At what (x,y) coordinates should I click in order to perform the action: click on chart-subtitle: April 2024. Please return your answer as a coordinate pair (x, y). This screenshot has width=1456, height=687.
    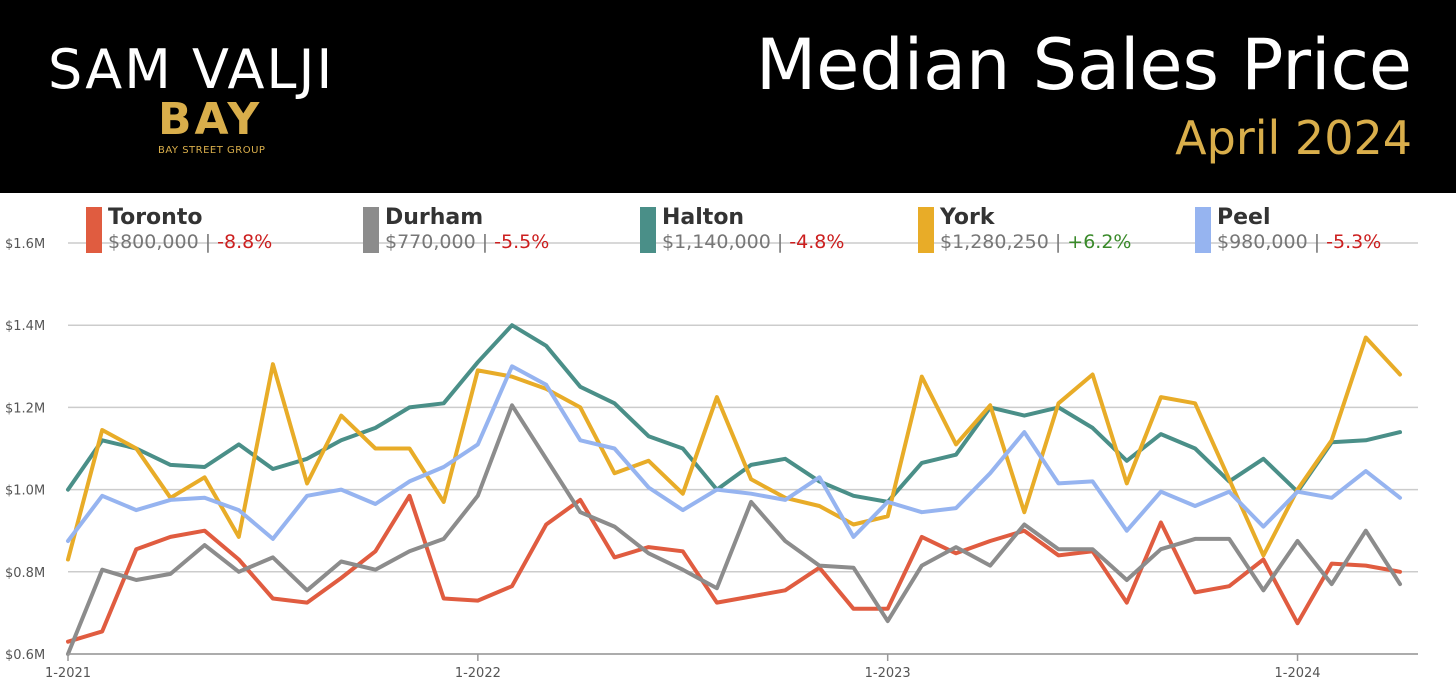
    Looking at the image, I should click on (1293, 138).